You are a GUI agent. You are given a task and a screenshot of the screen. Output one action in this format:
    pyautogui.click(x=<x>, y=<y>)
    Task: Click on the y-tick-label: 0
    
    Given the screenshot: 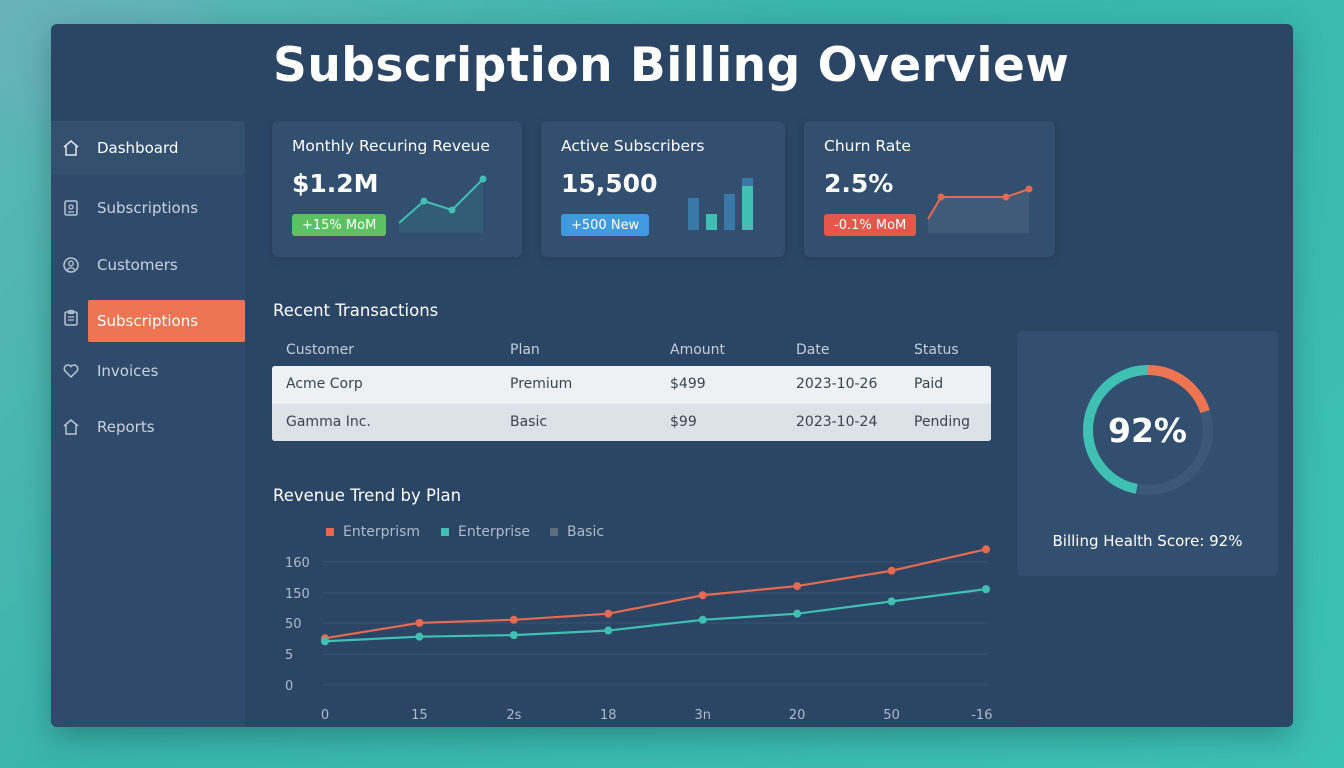 What is the action you would take?
    pyautogui.click(x=289, y=686)
    